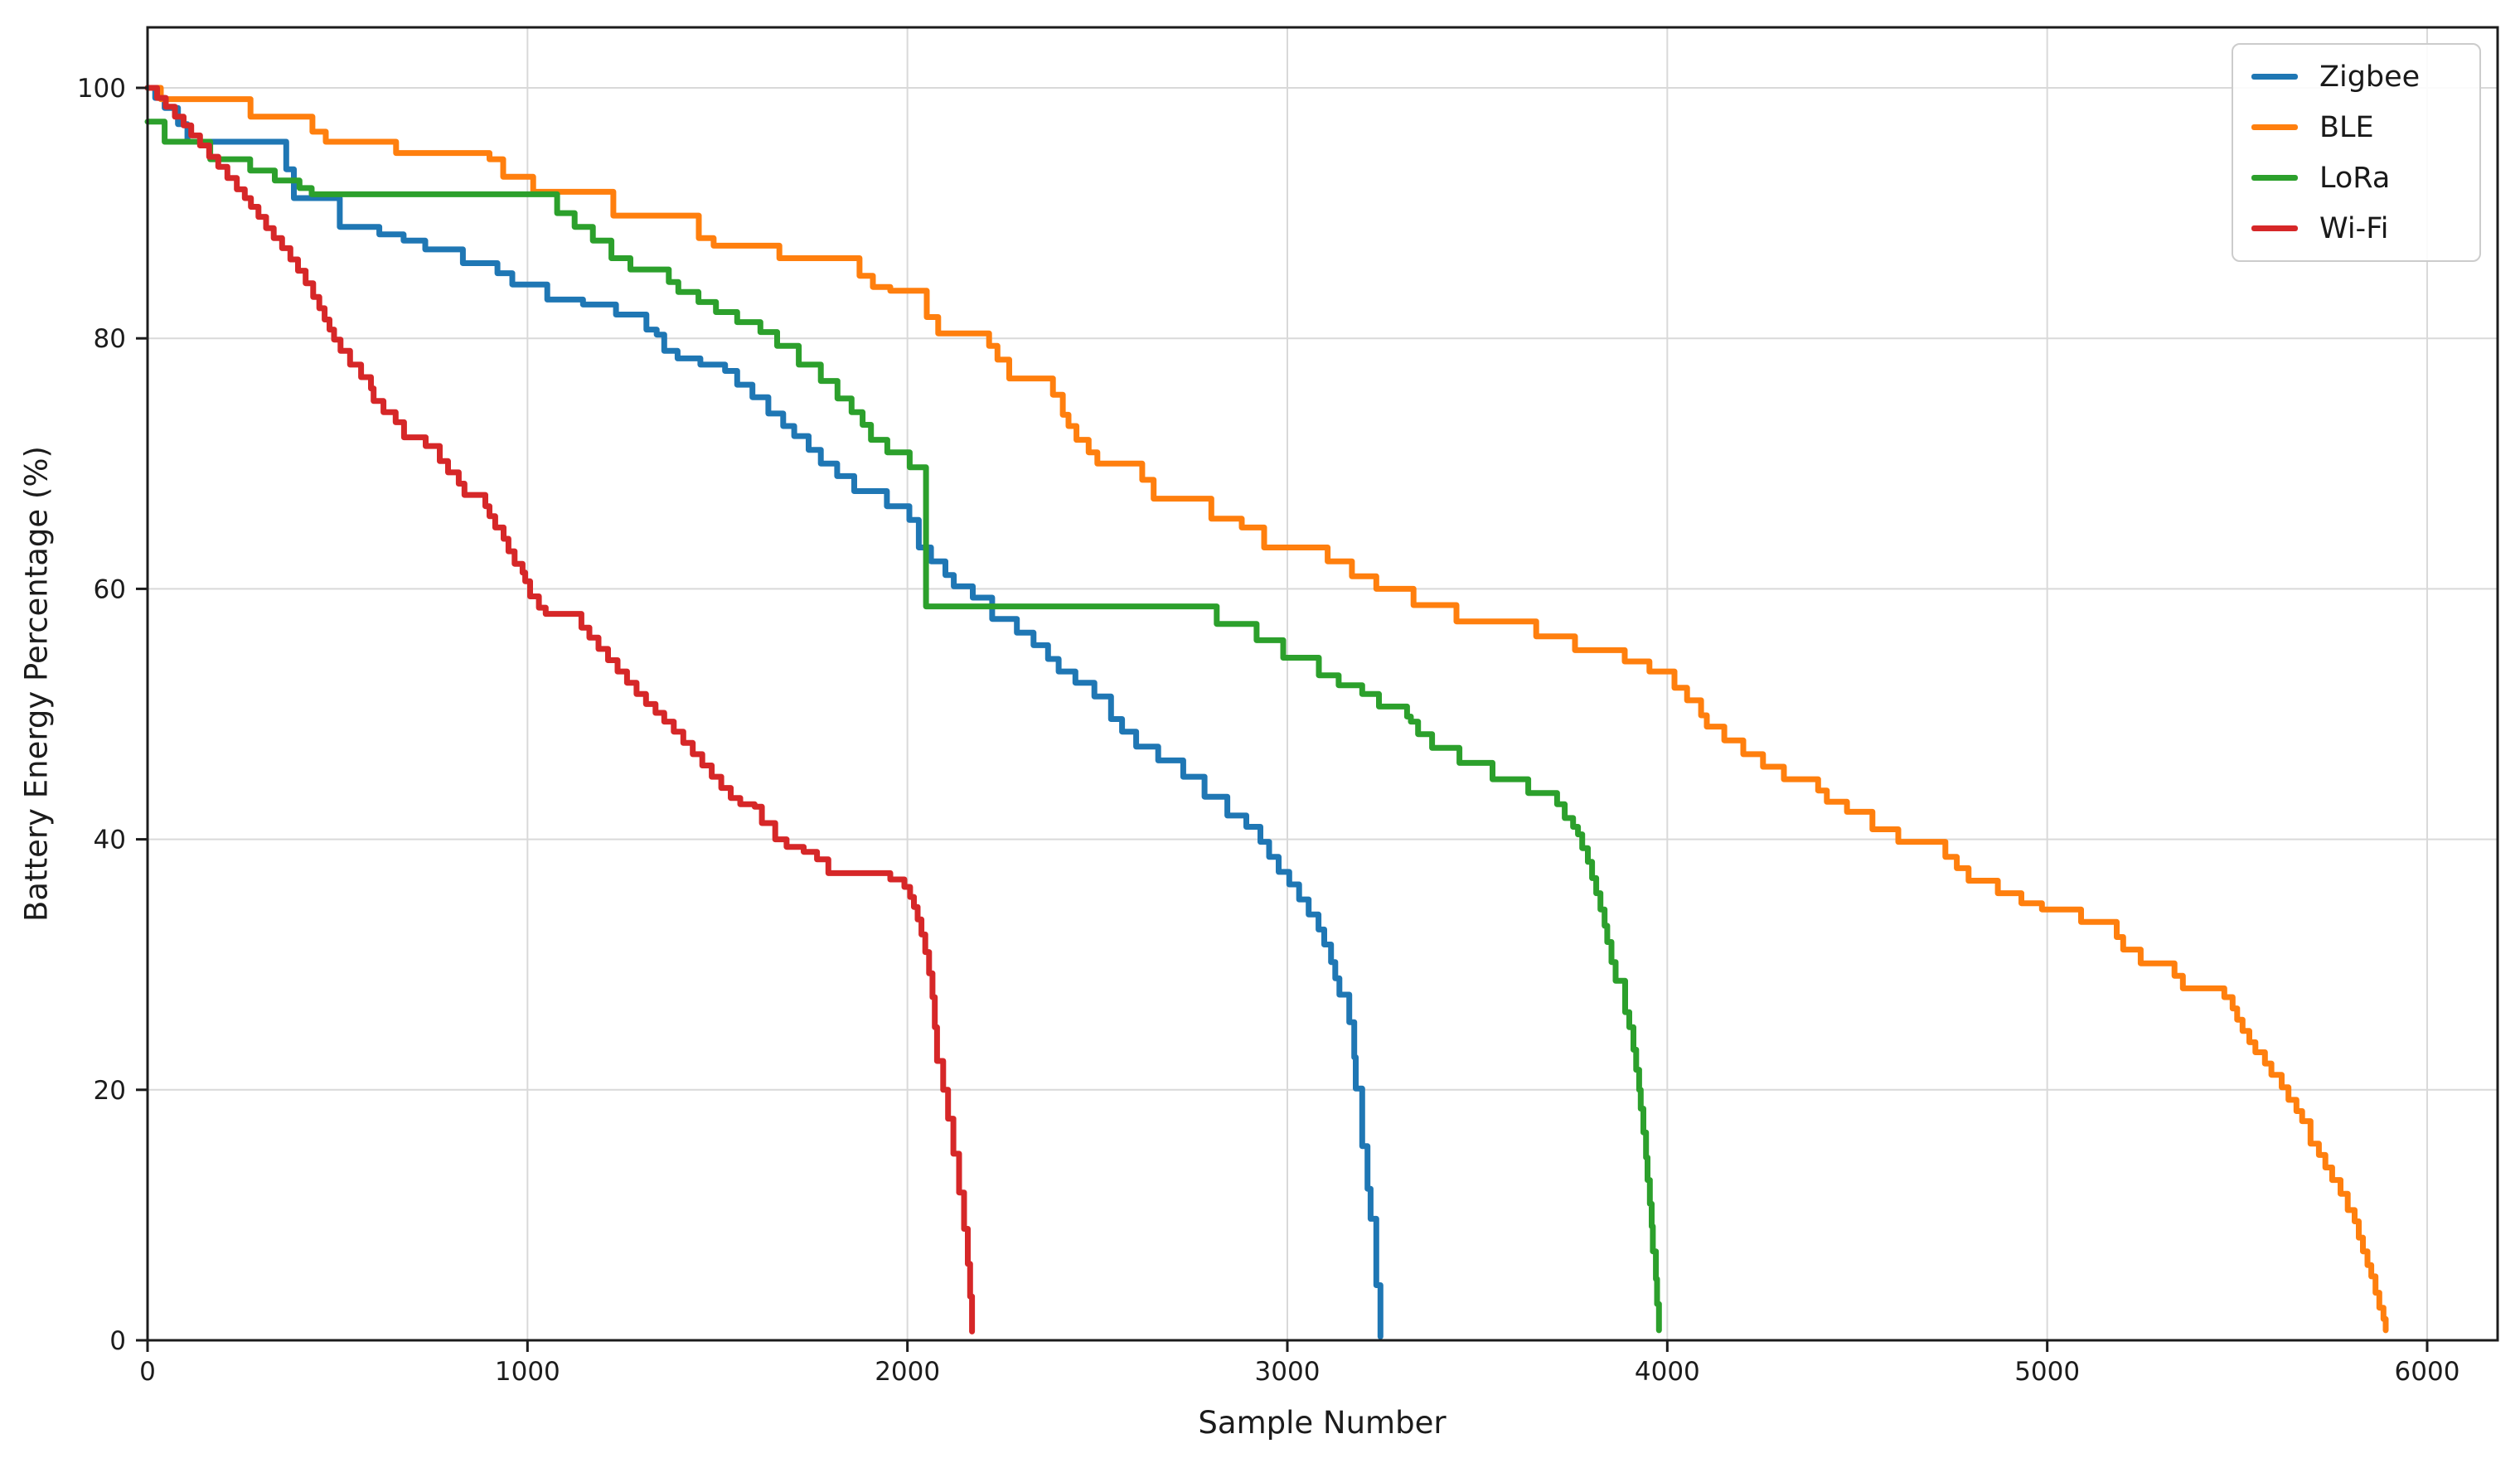  I want to click on y-tick-label: 40, so click(110, 840).